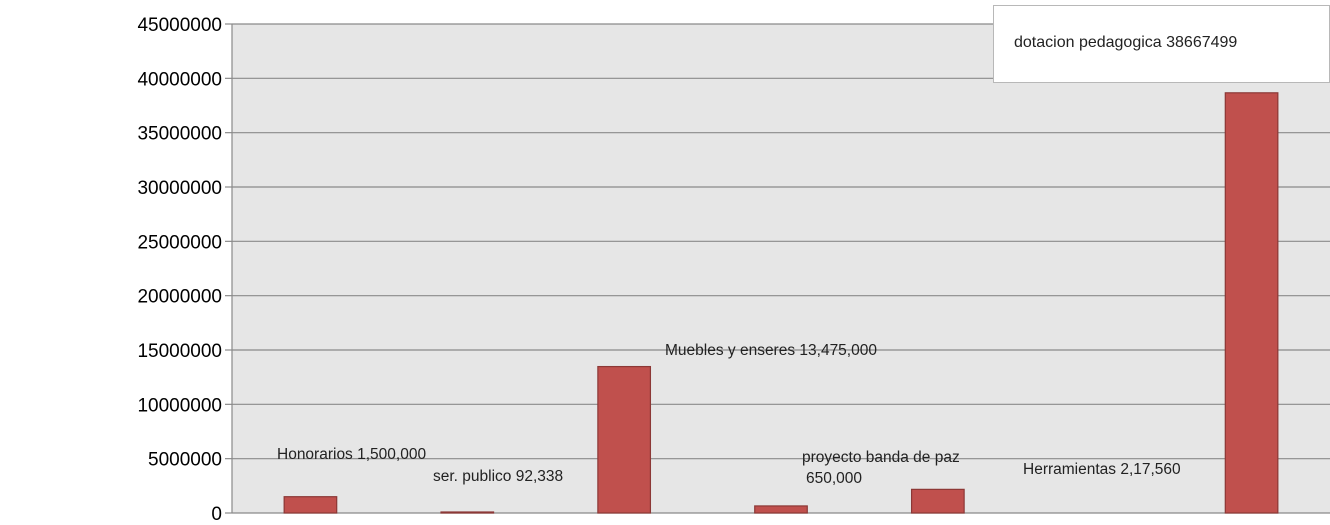 The image size is (1330, 525). Describe the element at coordinates (179, 134) in the screenshot. I see `y-tick-label: 35000000` at that location.